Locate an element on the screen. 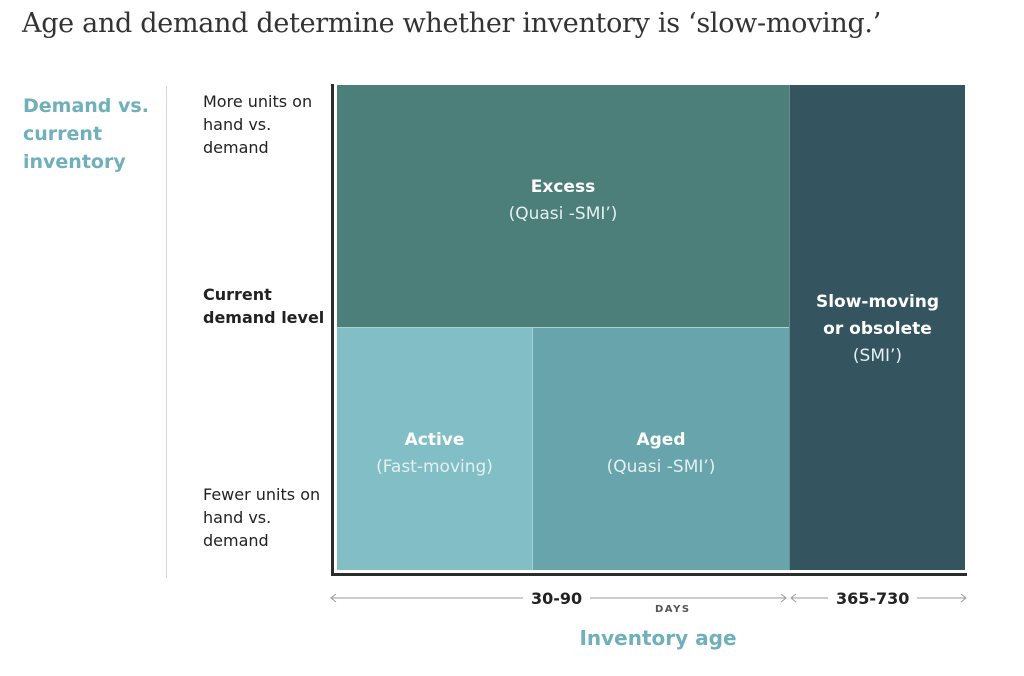 The image size is (1024, 676). category-aged: Aged (Quasi -SMI’) is located at coordinates (660, 448).